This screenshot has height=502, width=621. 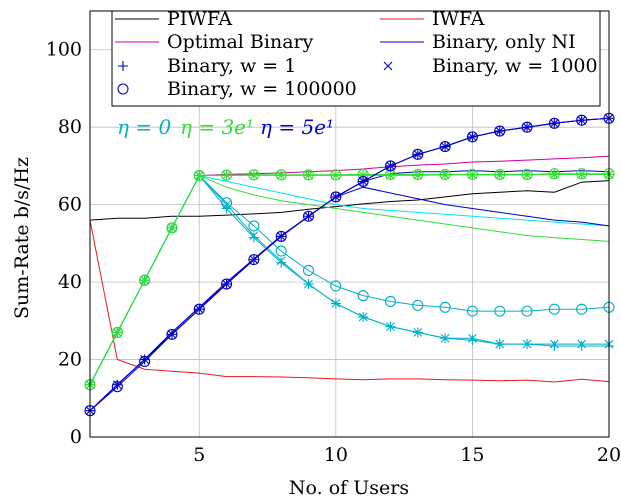 What do you see at coordinates (609, 455) in the screenshot?
I see `x-tick-label: 20` at bounding box center [609, 455].